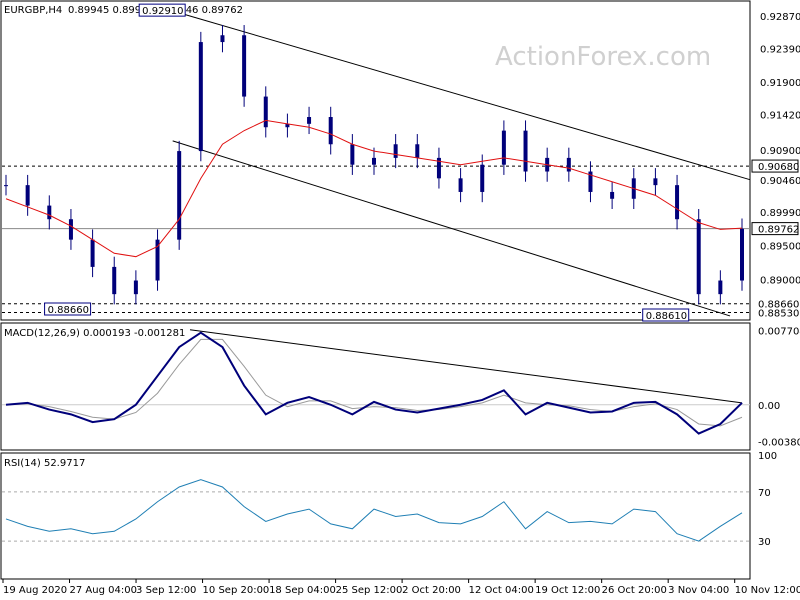  What do you see at coordinates (44, 463) in the screenshot?
I see `rsi-header: RSI(14) 52.9717` at bounding box center [44, 463].